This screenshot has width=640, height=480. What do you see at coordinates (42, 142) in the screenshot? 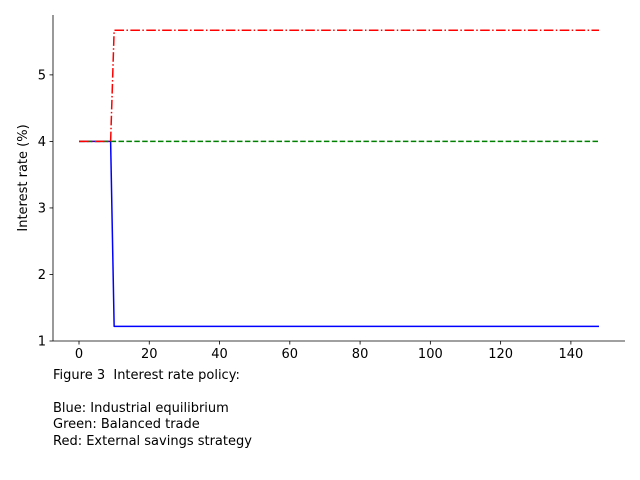
I see `y-tick-label: 4` at bounding box center [42, 142].